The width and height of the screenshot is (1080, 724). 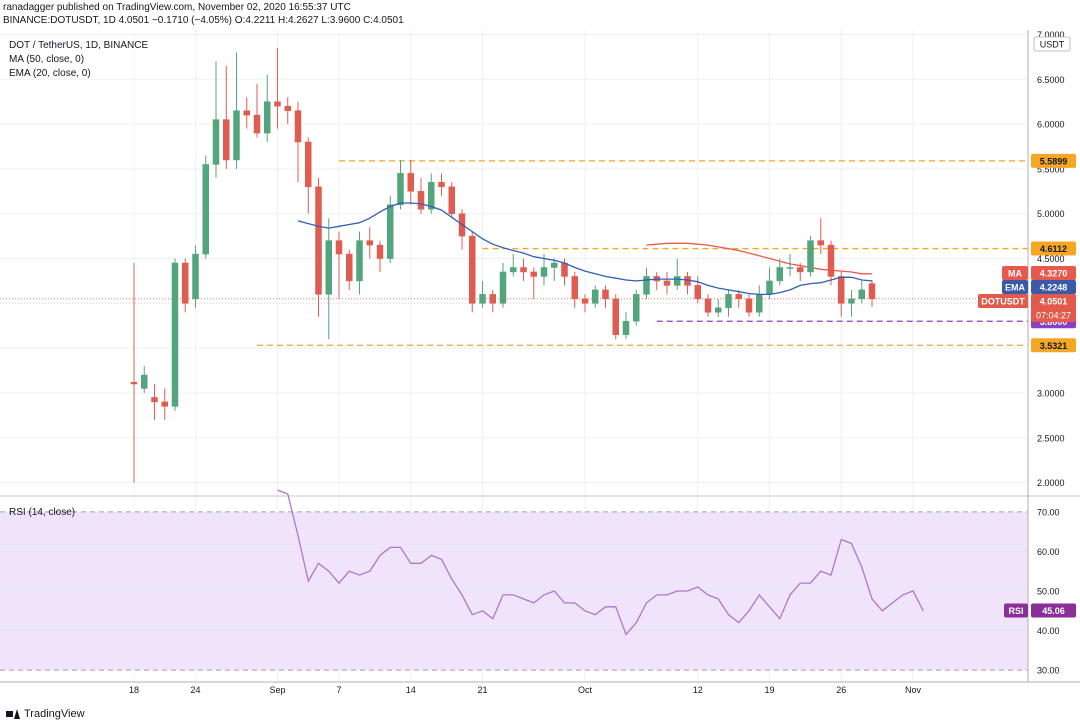 I want to click on high-value: 4.2627, so click(x=303, y=20).